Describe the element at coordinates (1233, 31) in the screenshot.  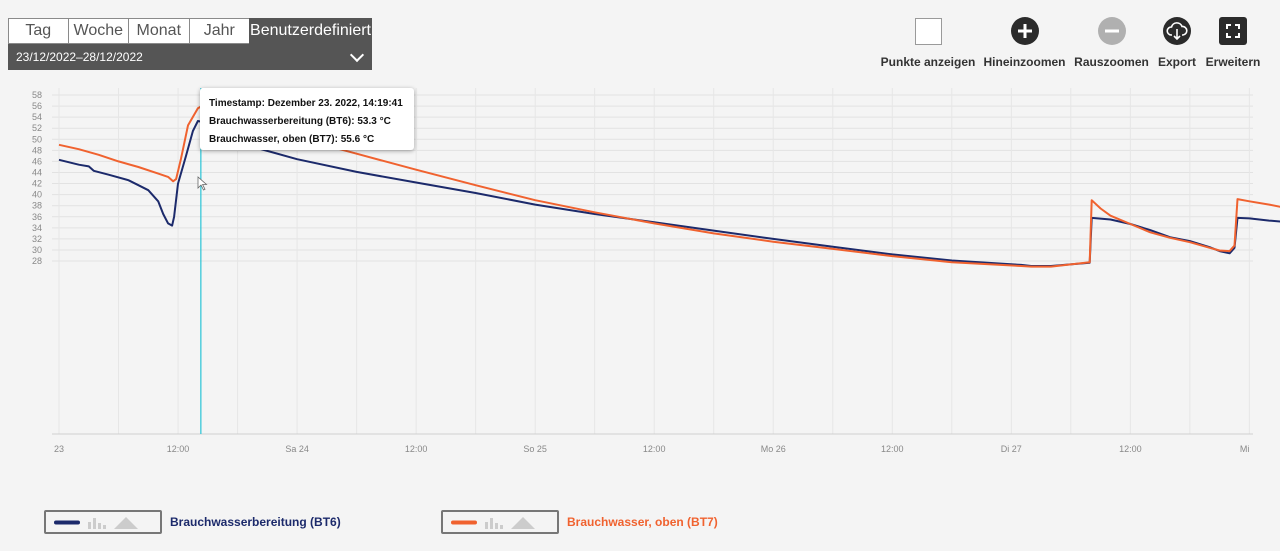
I see `fullscreen-icon` at that location.